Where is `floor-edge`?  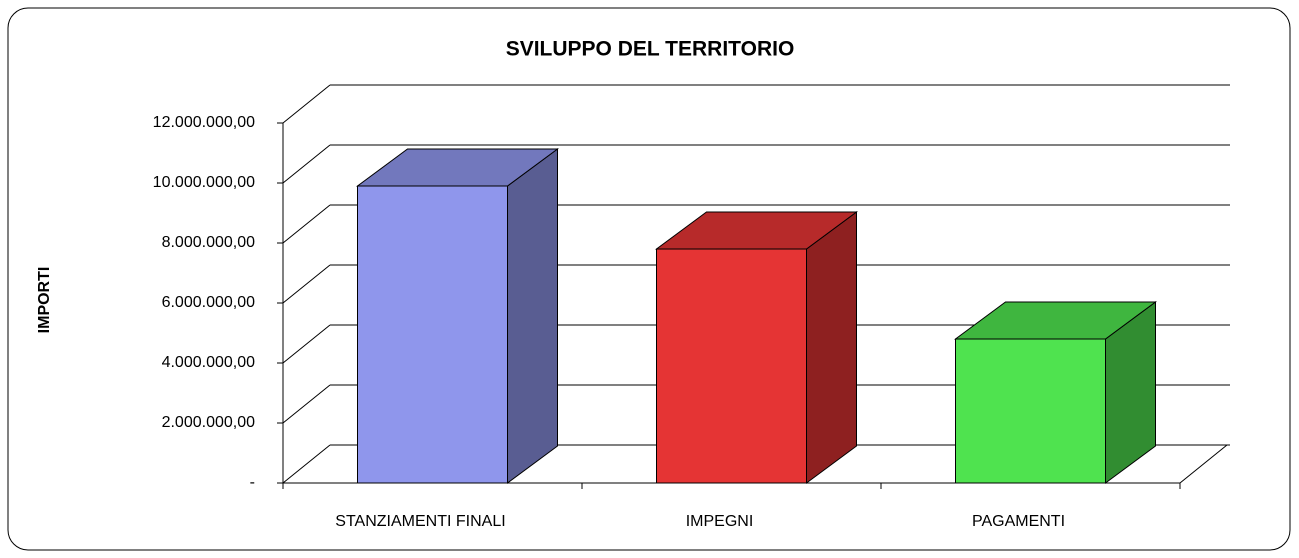
floor-edge is located at coordinates (1203, 464).